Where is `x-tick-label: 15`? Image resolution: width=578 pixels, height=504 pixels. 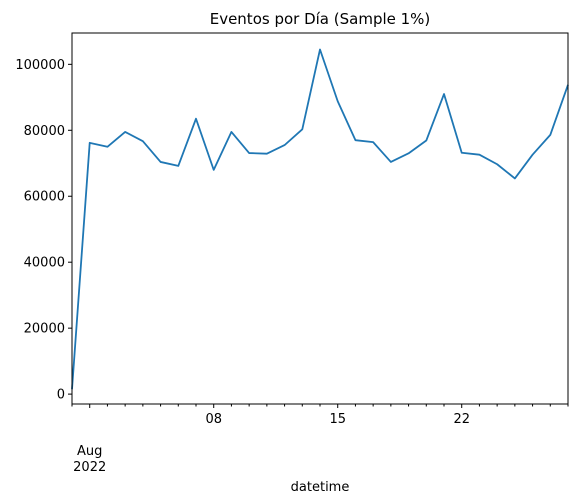
x-tick-label: 15 is located at coordinates (337, 419).